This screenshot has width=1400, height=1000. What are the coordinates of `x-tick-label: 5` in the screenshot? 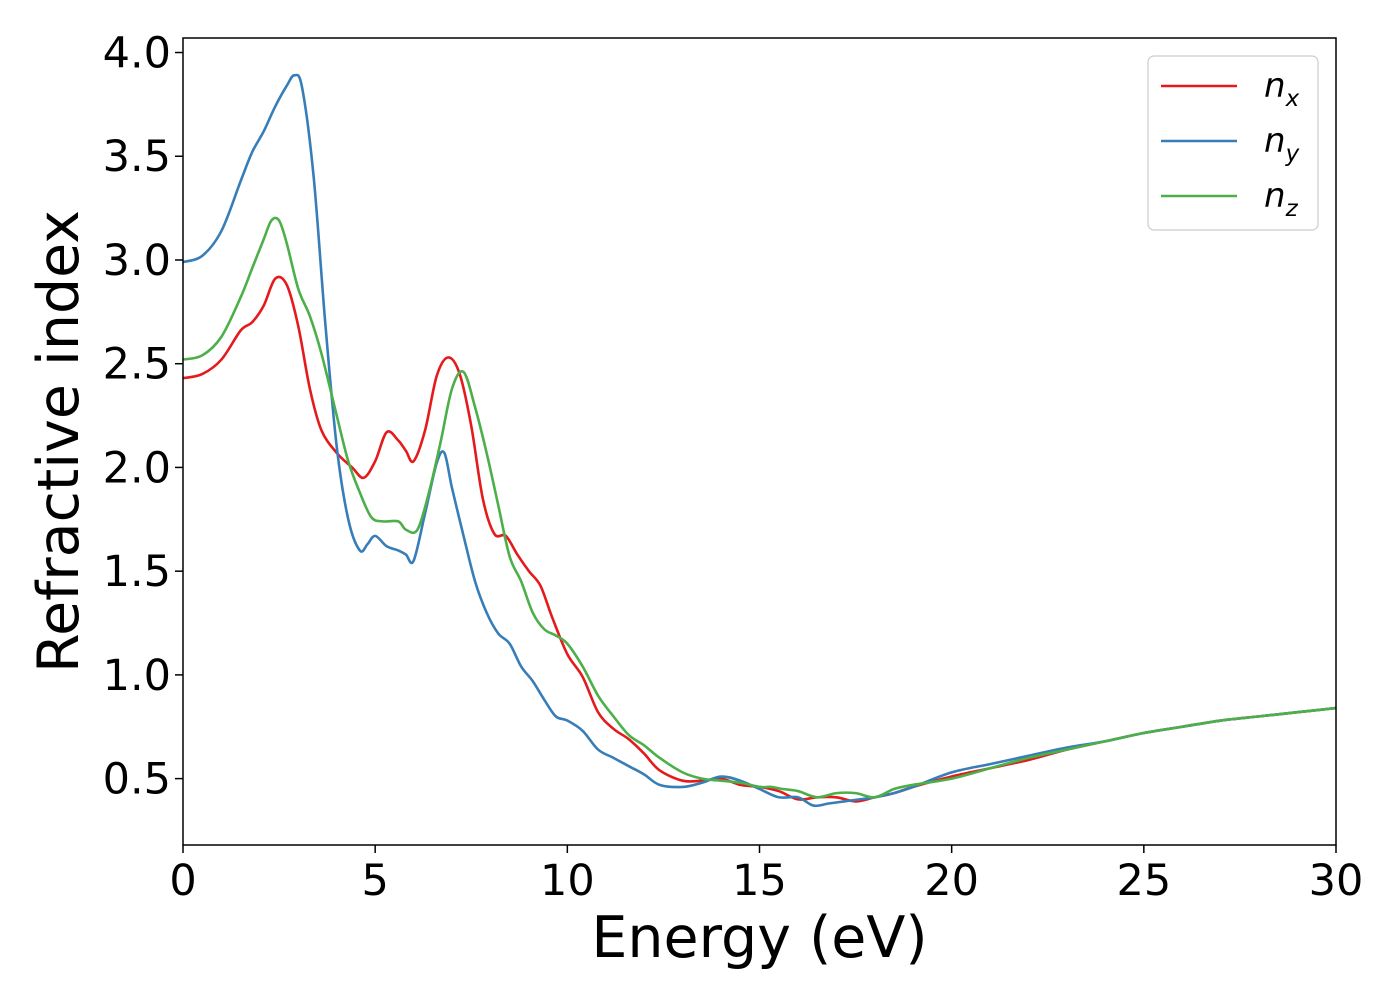 It's located at (374, 881).